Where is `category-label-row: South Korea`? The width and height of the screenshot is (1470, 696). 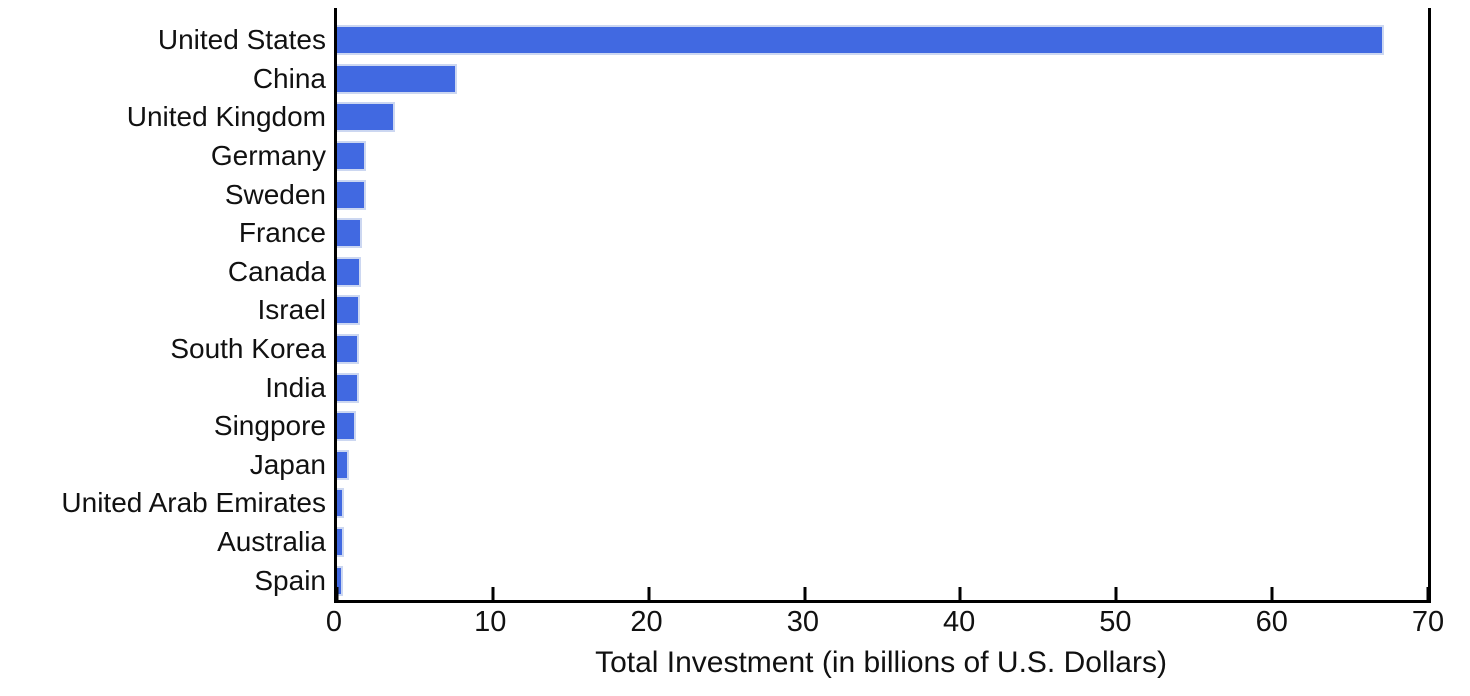
category-label-row: South Korea is located at coordinates (163, 349).